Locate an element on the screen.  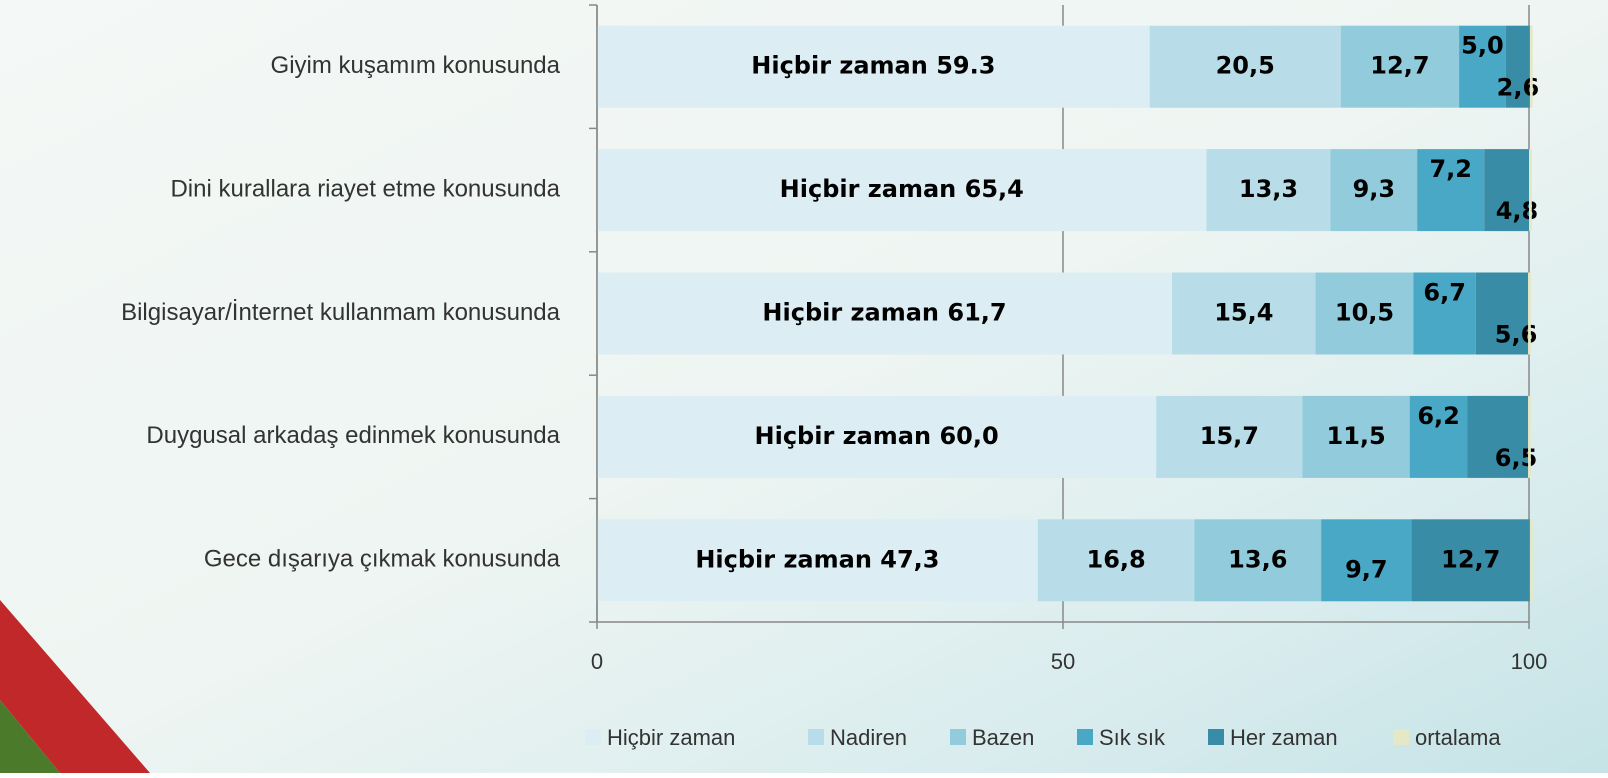
legend-label: Her zaman is located at coordinates (1284, 737).